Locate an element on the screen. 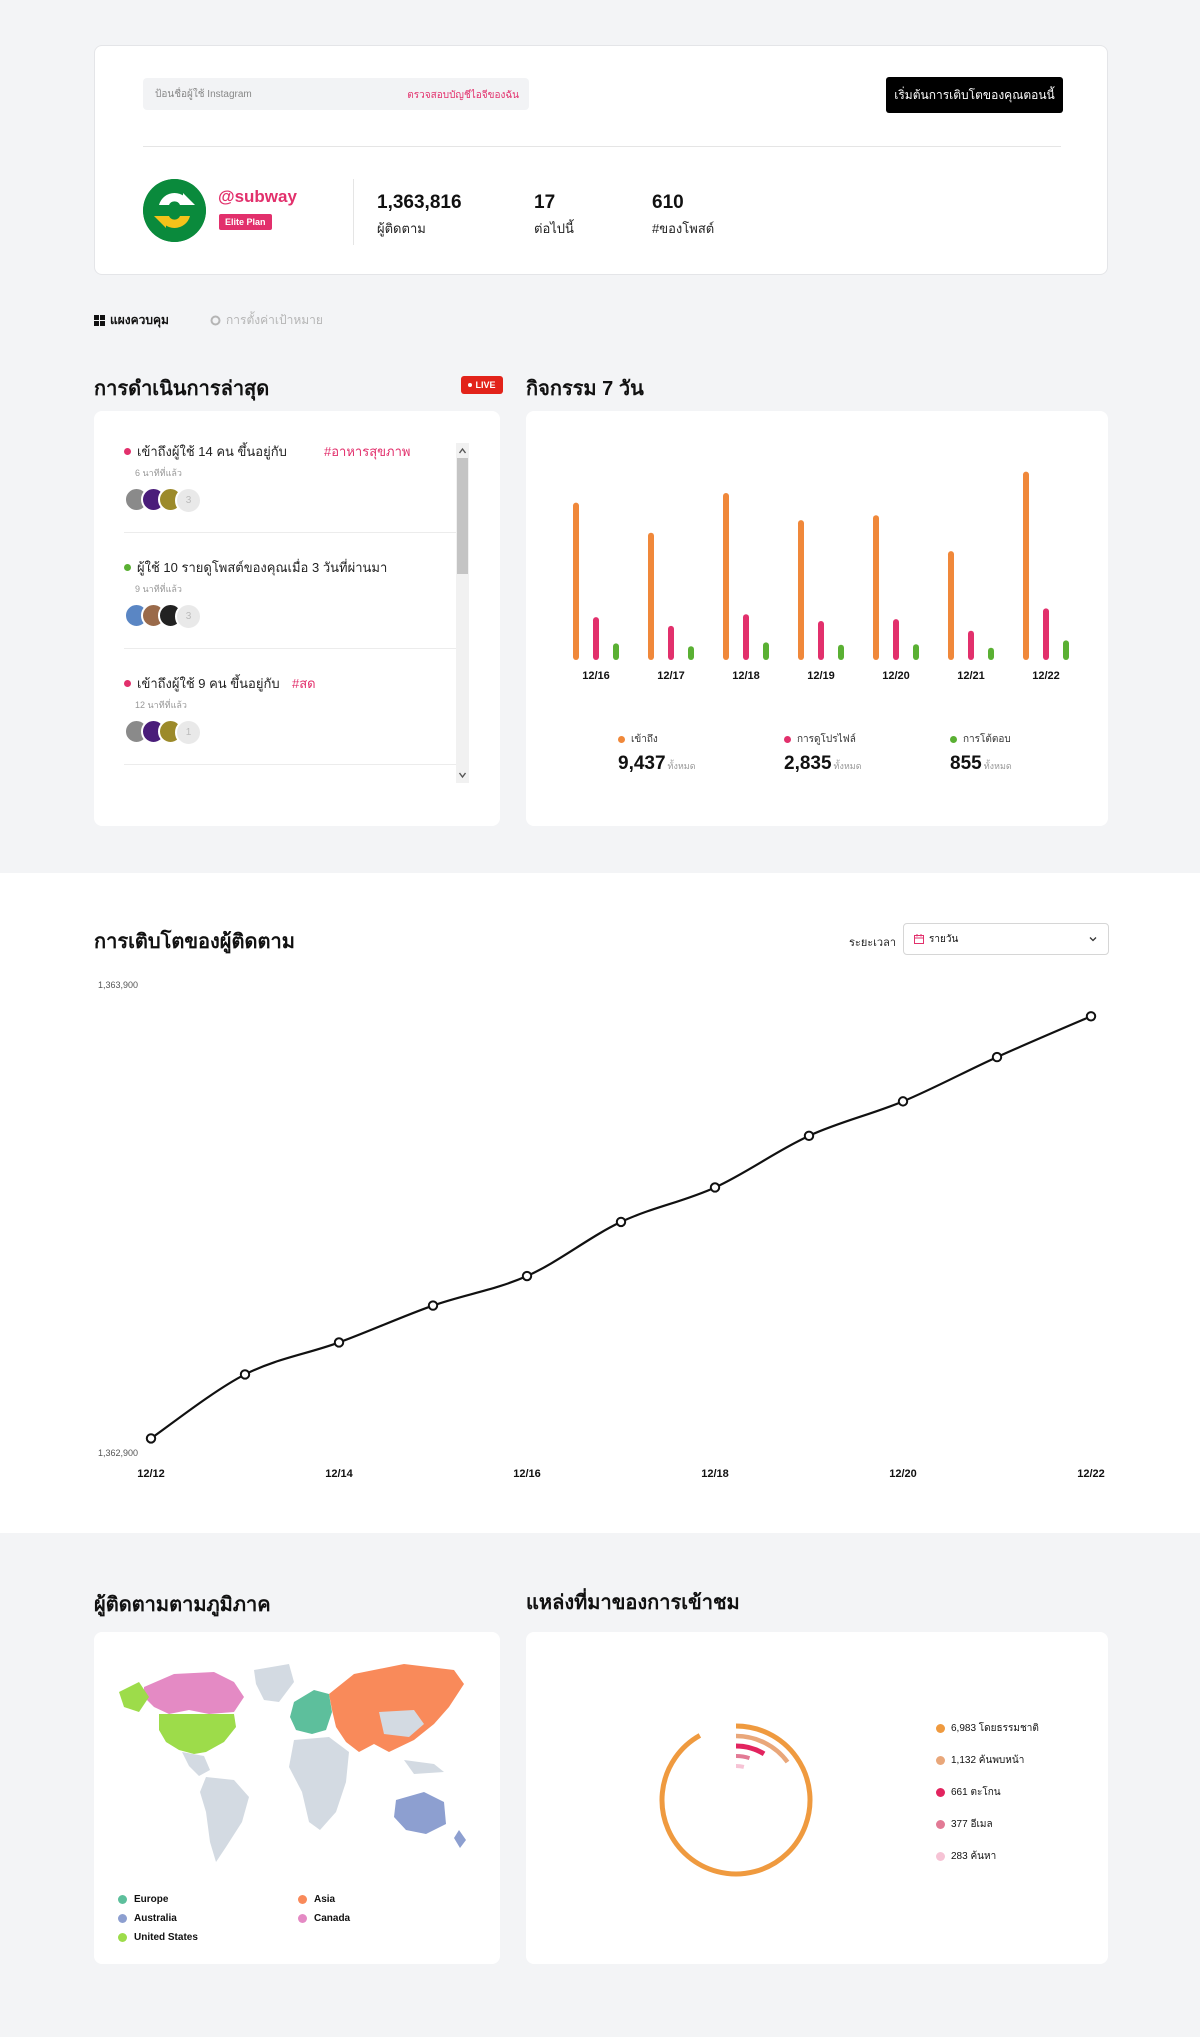 This screenshot has width=1200, height=2037. scroll-down-icon is located at coordinates (462, 775).